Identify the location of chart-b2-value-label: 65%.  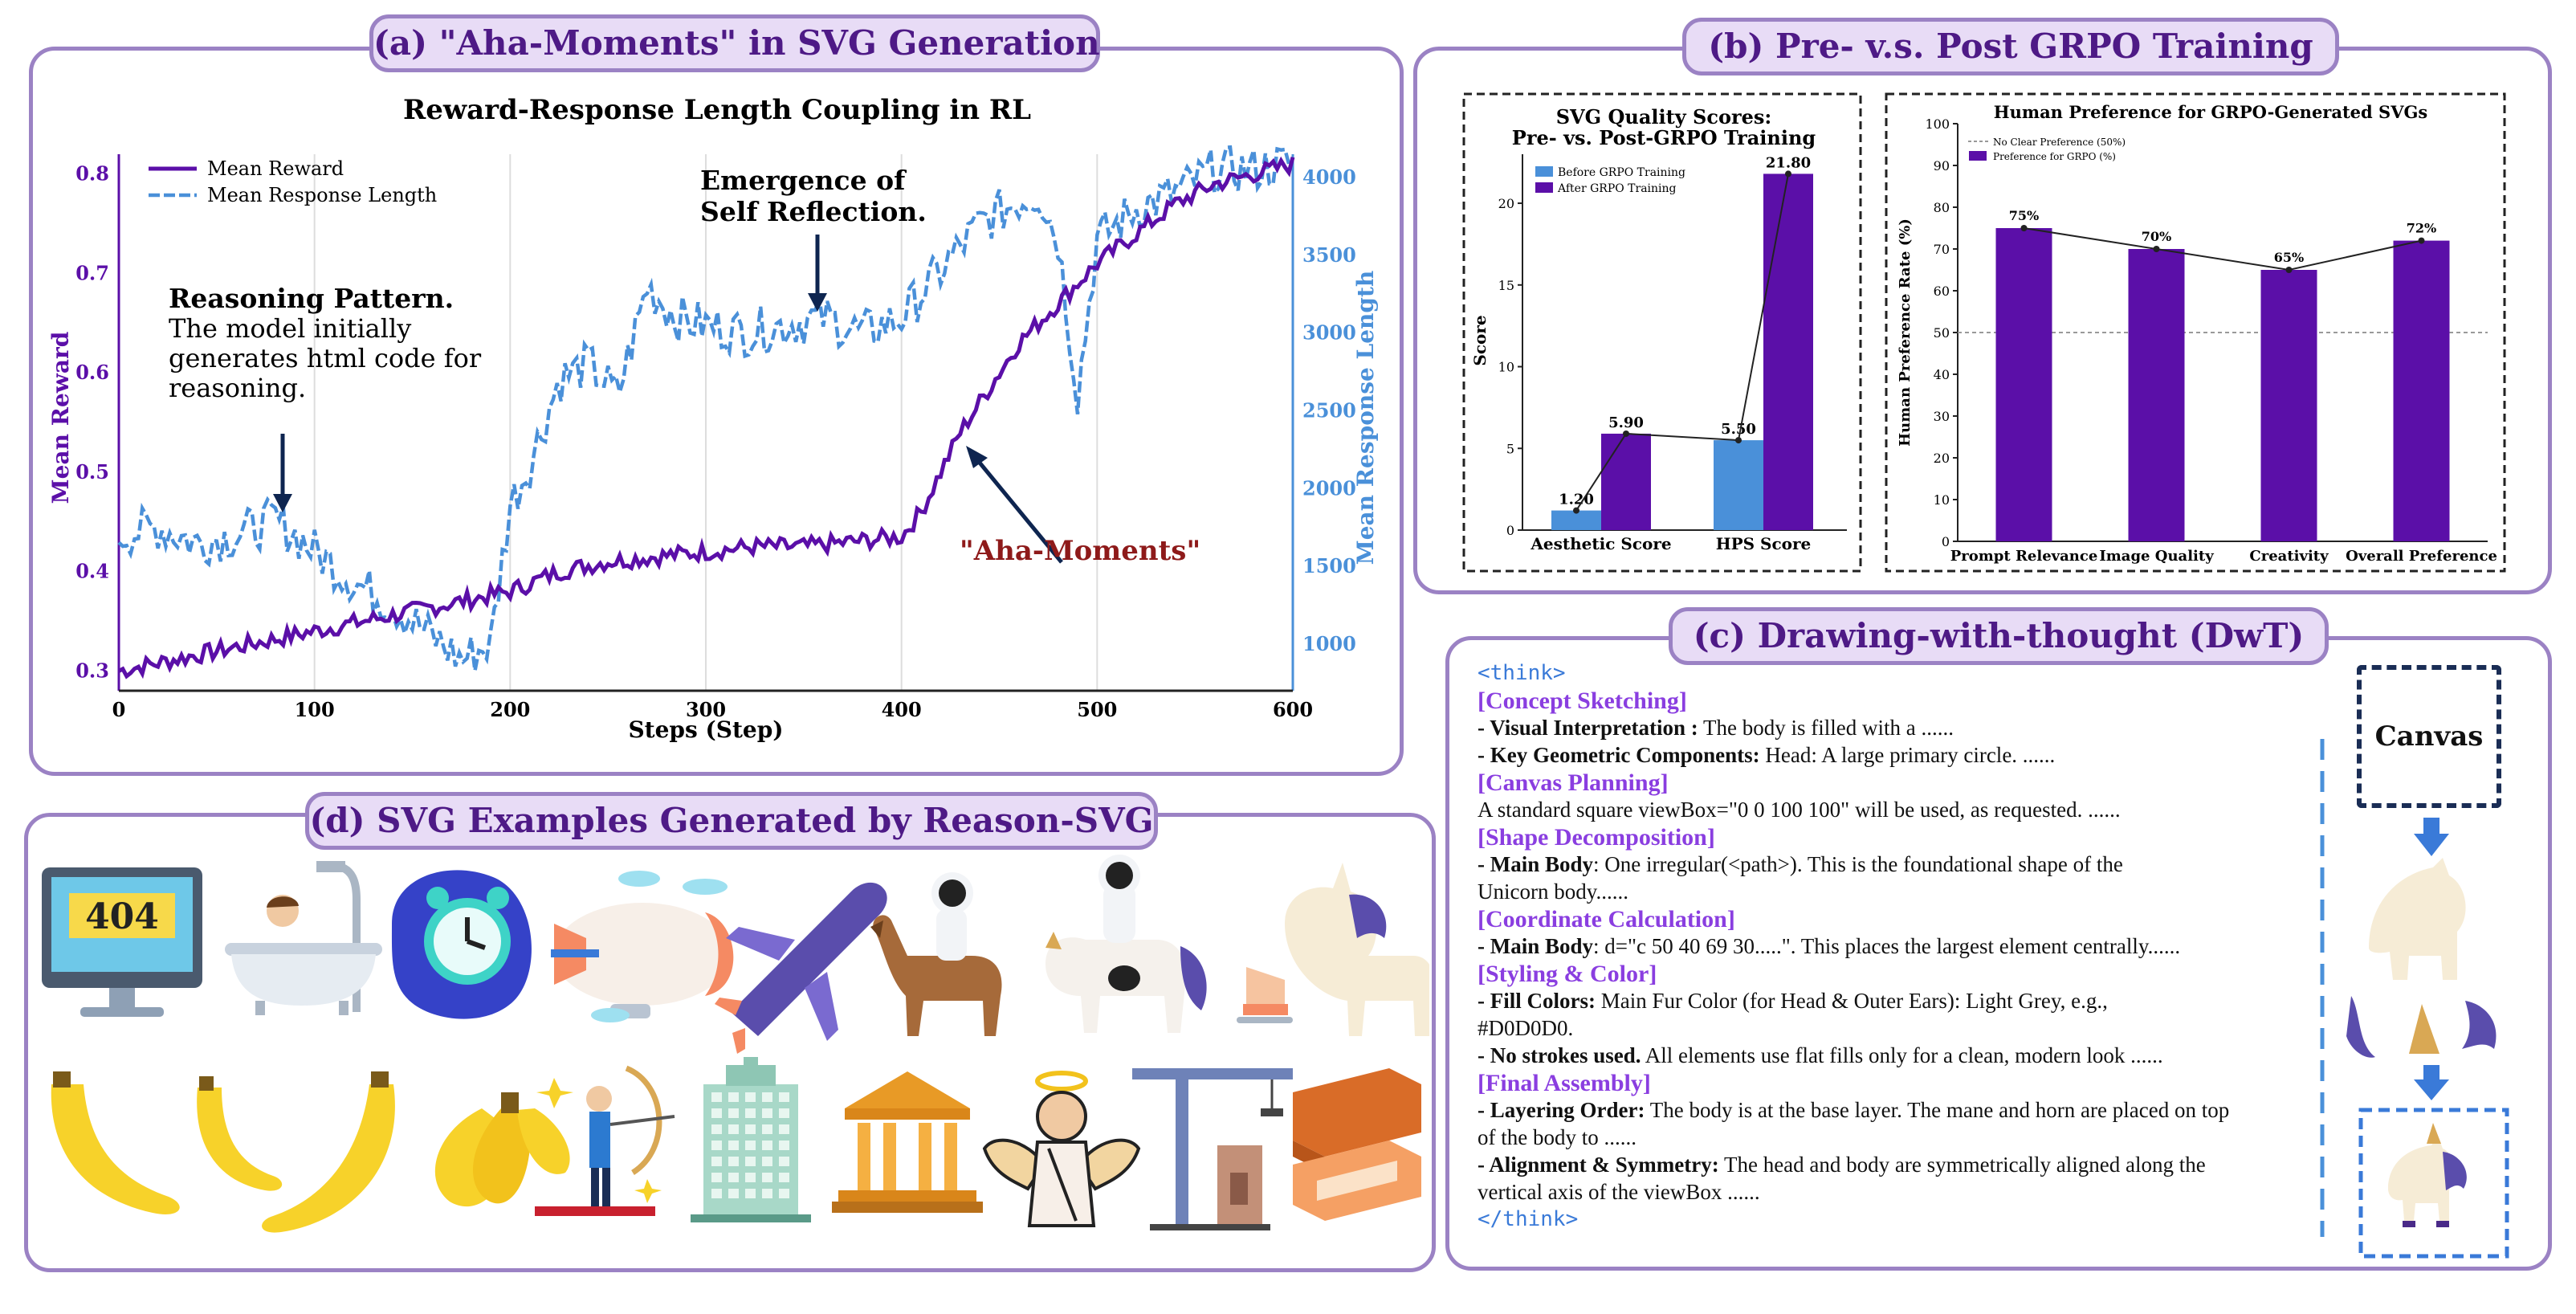
(2289, 257).